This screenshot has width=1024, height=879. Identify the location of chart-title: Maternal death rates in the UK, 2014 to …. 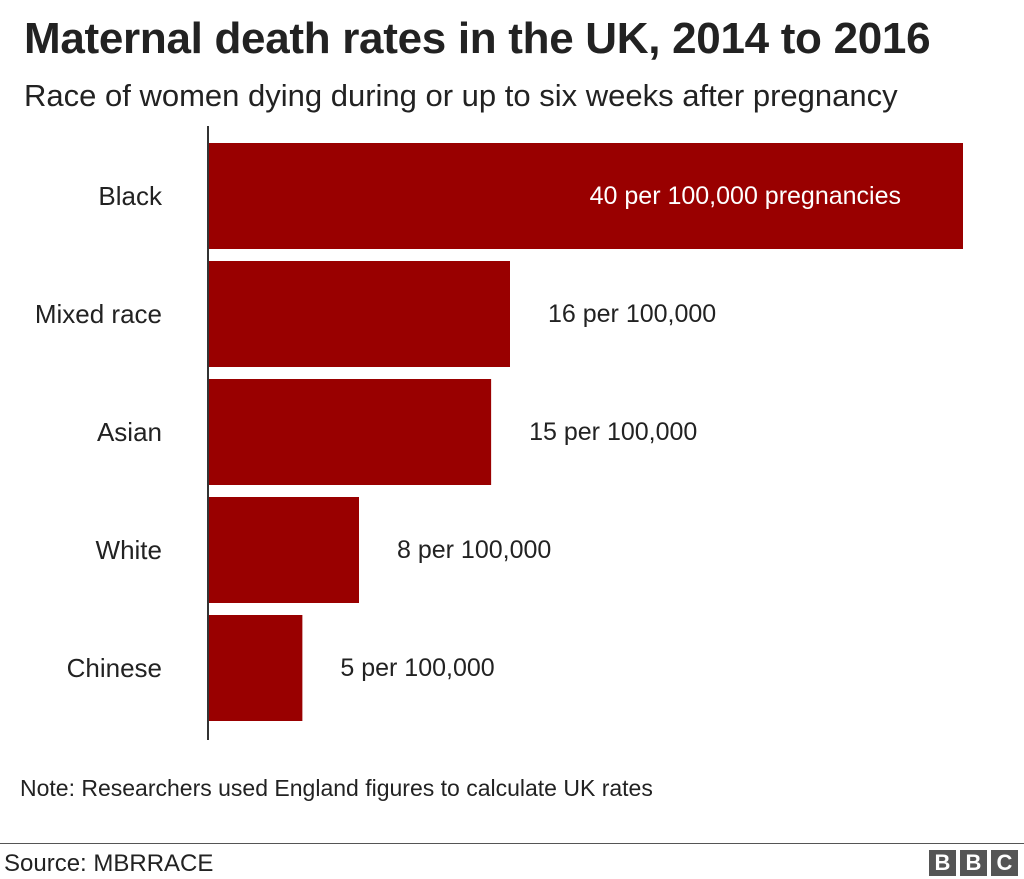
(477, 38).